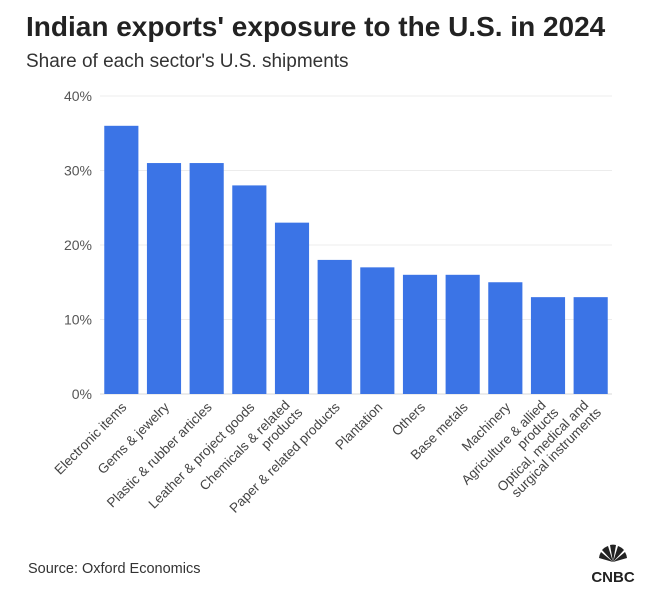 This screenshot has width=659, height=606. Describe the element at coordinates (82, 394) in the screenshot. I see `y-tick-label: 0%` at that location.